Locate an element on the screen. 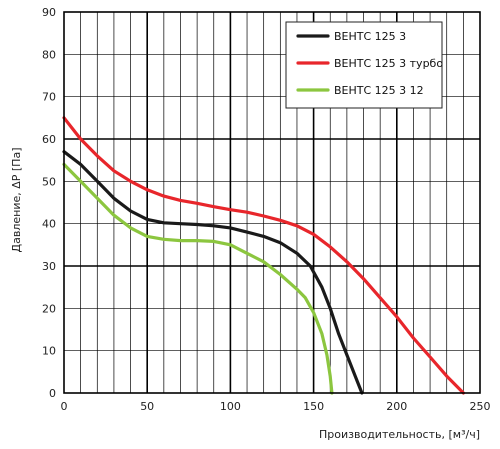 The width and height of the screenshot is (500, 449). y-tick-label: 90 is located at coordinates (49, 12).